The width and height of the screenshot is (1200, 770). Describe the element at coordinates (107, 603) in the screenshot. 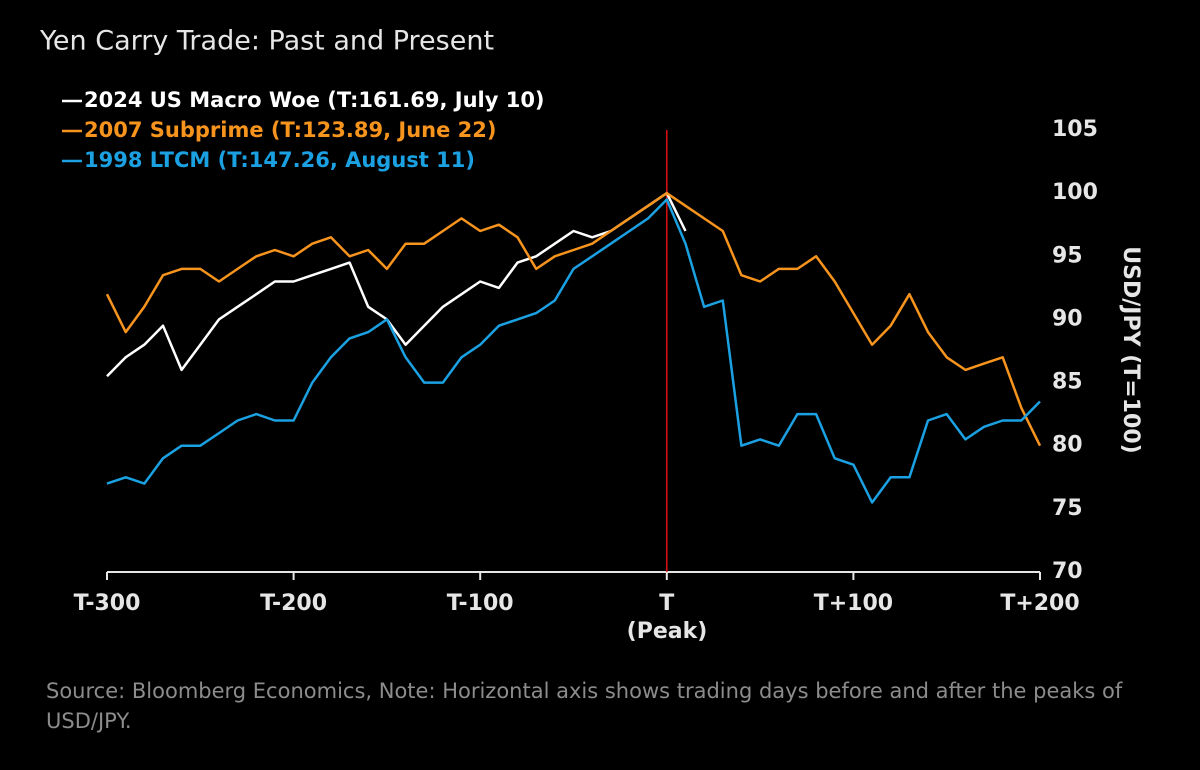

I see `x-tick-label: T-300` at that location.